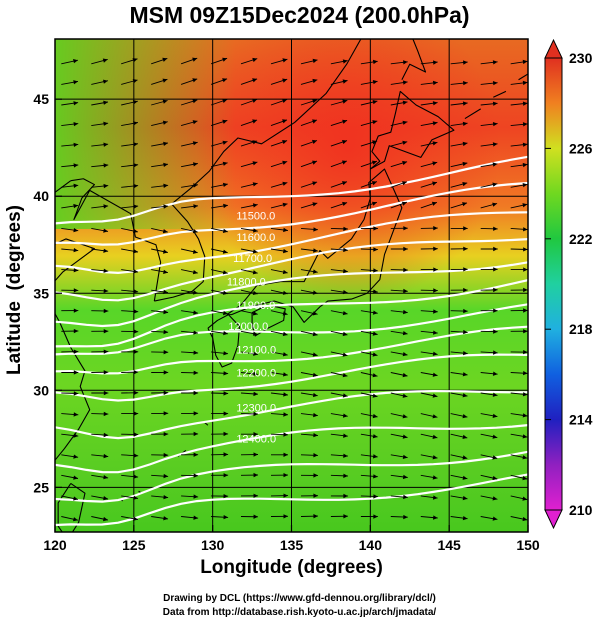 The image size is (599, 625). Describe the element at coordinates (291, 567) in the screenshot. I see `x-axis-label: Longitude (degrees)` at that location.